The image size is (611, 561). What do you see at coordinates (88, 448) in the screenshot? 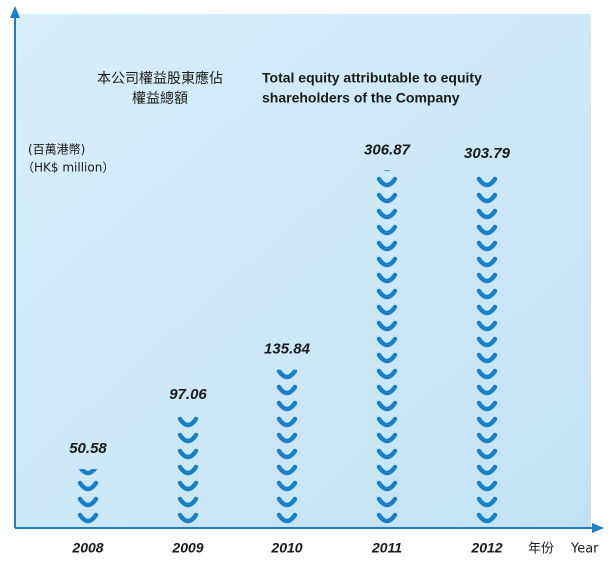
I see `value-label: 50.58` at bounding box center [88, 448].